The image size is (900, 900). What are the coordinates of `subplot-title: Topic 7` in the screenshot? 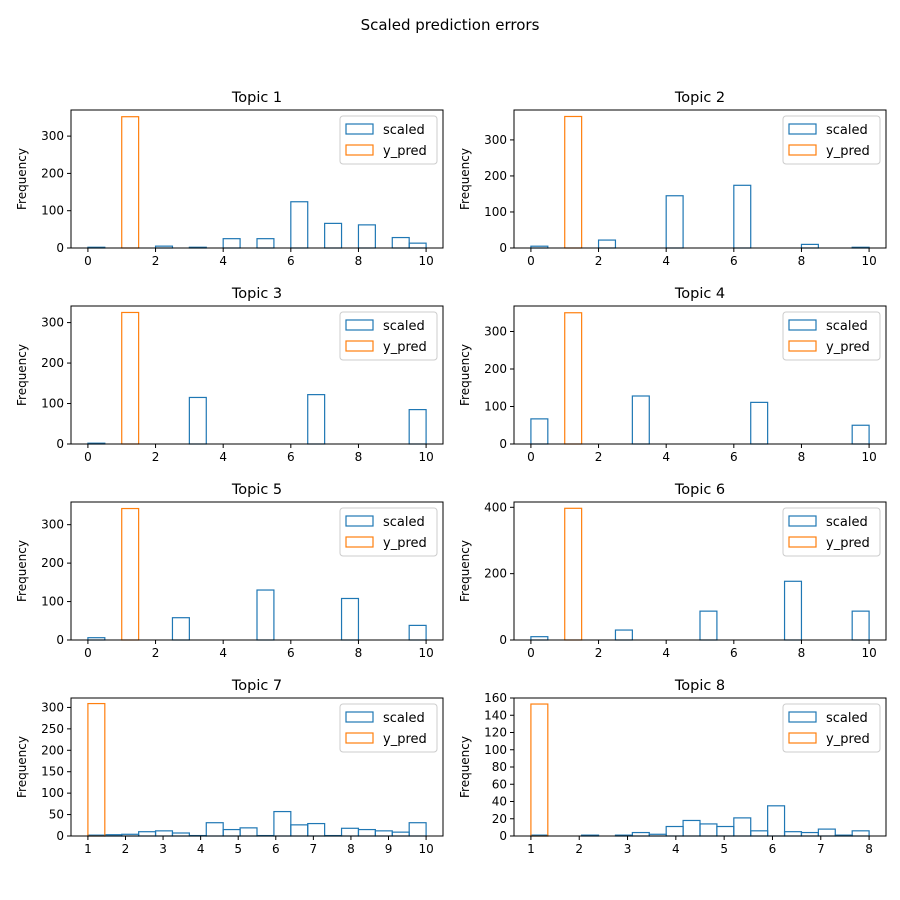 It's located at (256, 686).